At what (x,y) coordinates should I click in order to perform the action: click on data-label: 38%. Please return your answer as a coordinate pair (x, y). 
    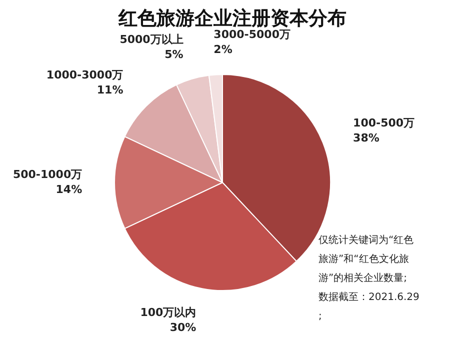
    Looking at the image, I should click on (366, 137).